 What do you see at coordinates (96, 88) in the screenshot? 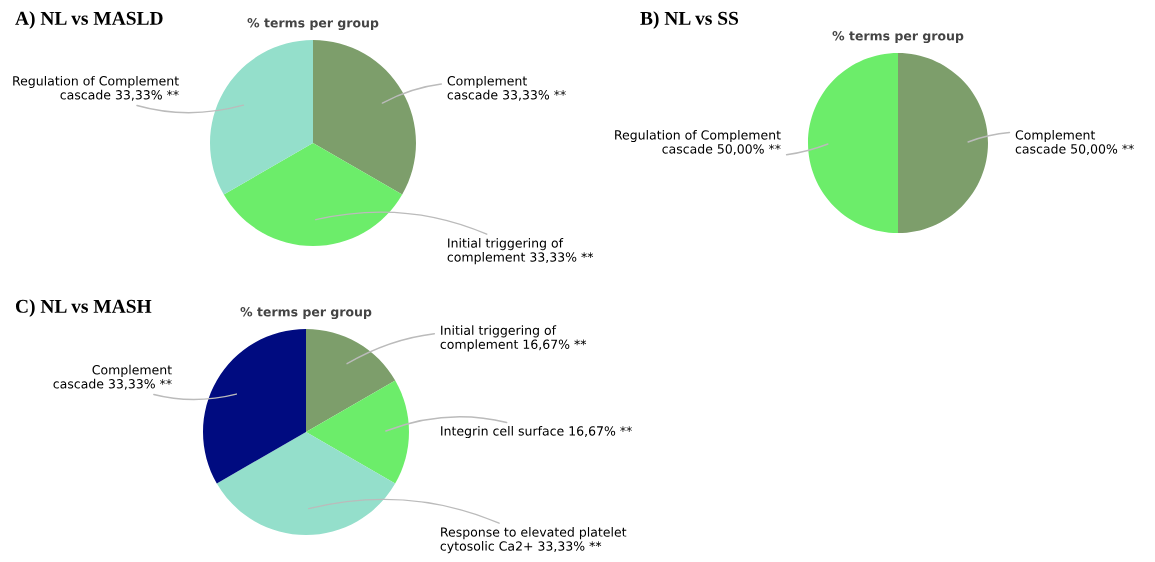
I see `slice-label: Regulation of Complement cascade 33,33% **` at bounding box center [96, 88].